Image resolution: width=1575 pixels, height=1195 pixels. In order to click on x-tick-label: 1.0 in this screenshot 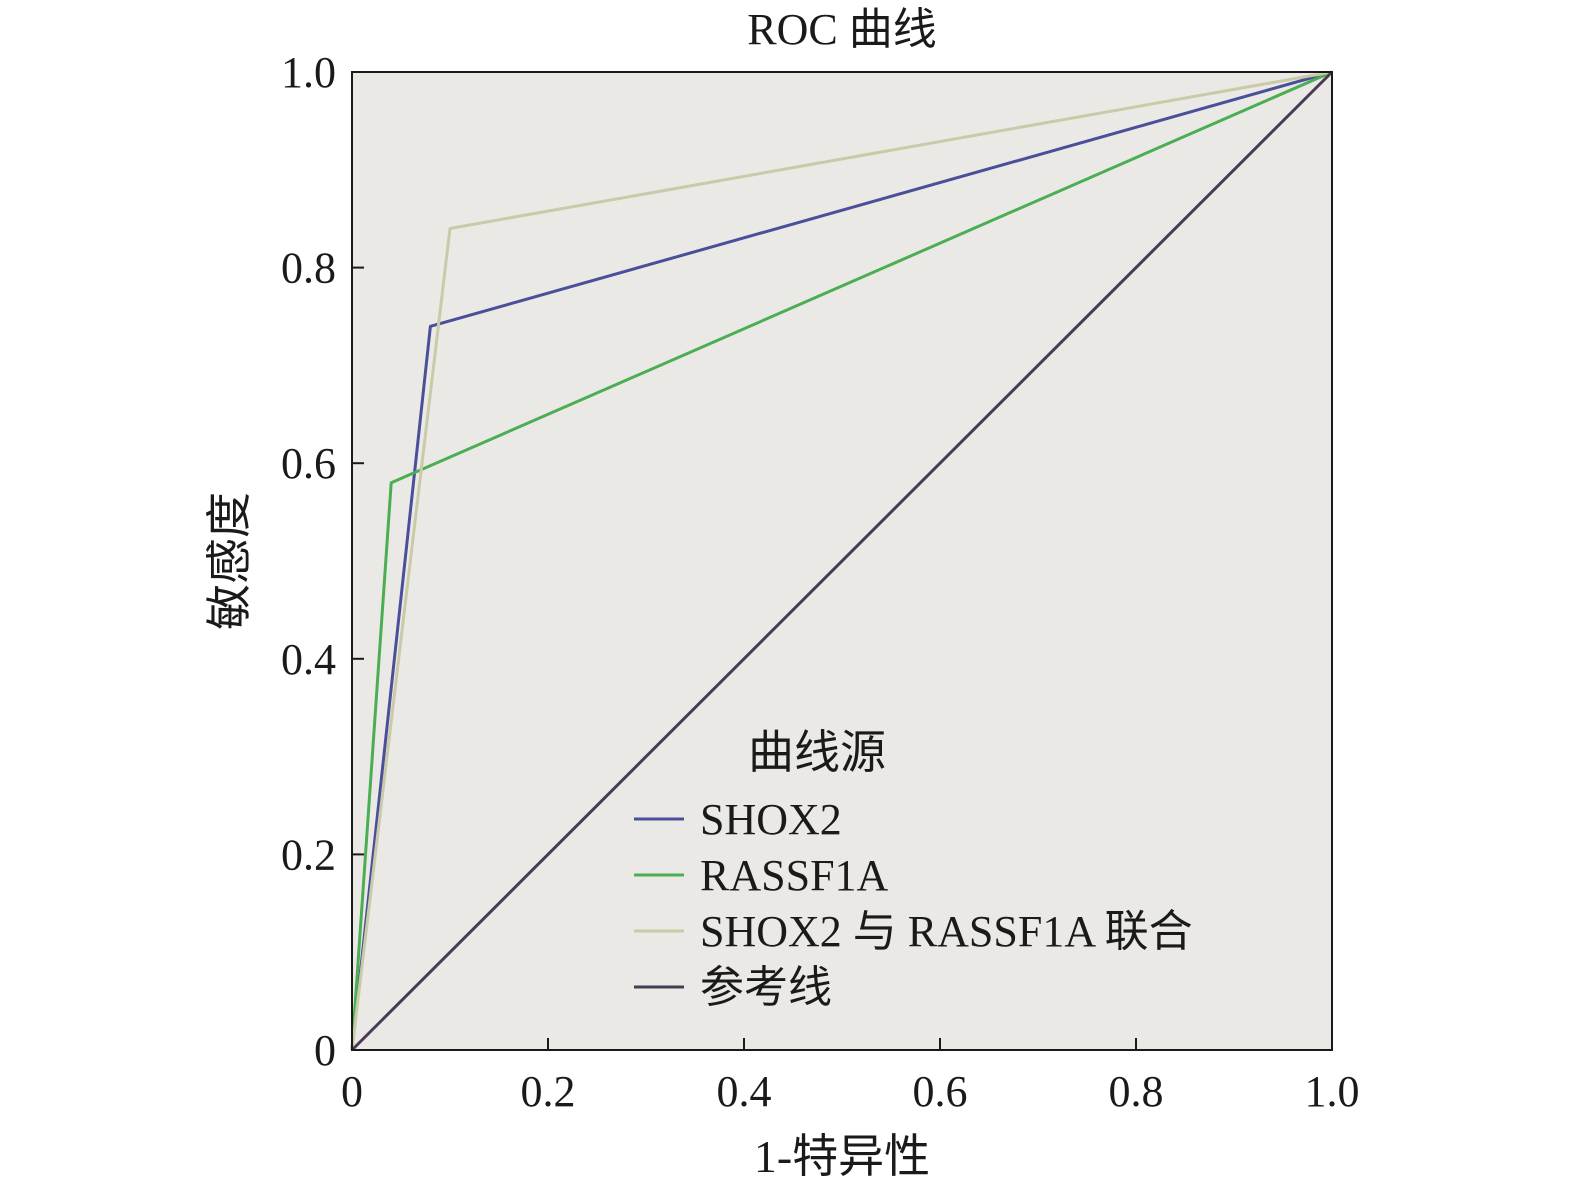, I will do `click(1332, 1091)`.